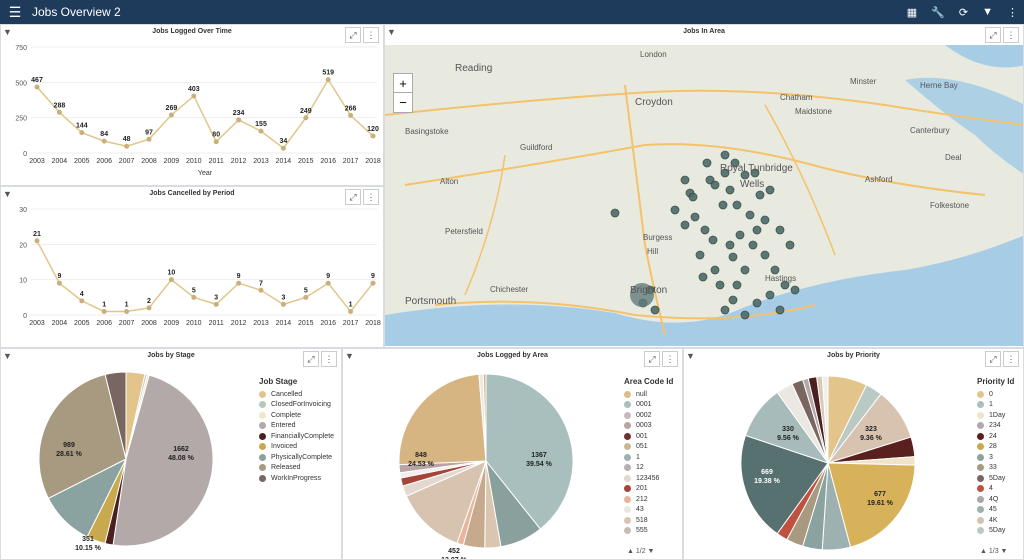 The height and width of the screenshot is (560, 1024). I want to click on legend-item: 45, so click(995, 510).